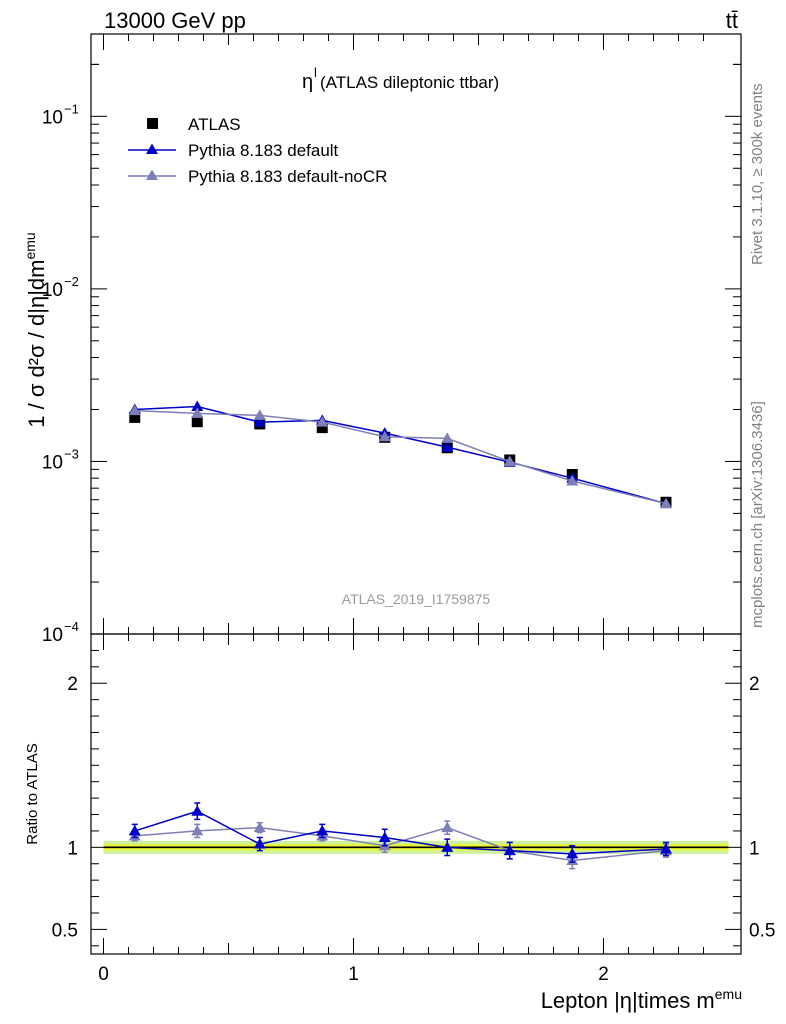  What do you see at coordinates (175, 20) in the screenshot?
I see `energy-label: 13000 GeV pp` at bounding box center [175, 20].